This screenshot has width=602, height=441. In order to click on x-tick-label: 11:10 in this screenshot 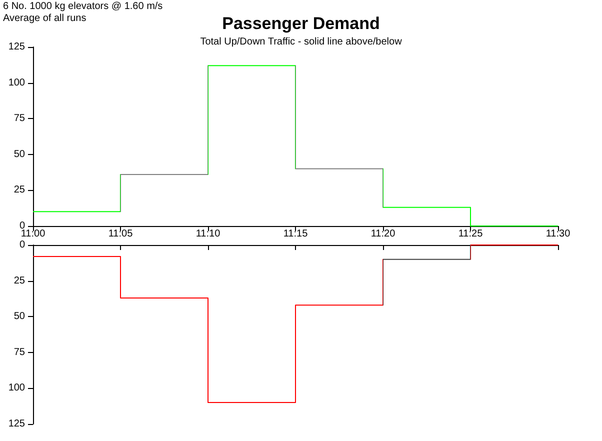, I will do `click(208, 234)`.